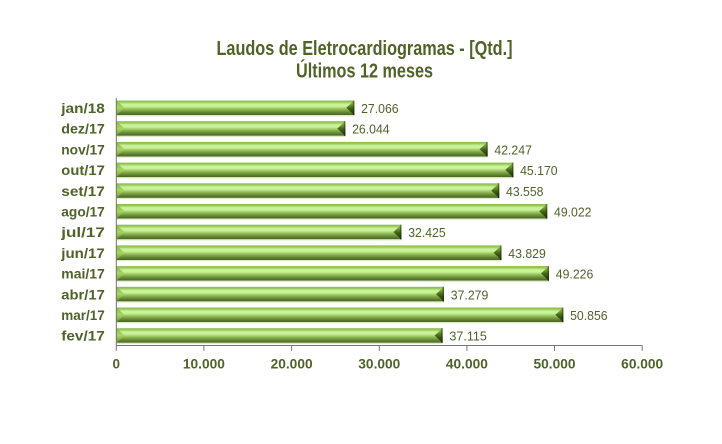  What do you see at coordinates (539, 170) in the screenshot?
I see `svg-text: 45.170` at bounding box center [539, 170].